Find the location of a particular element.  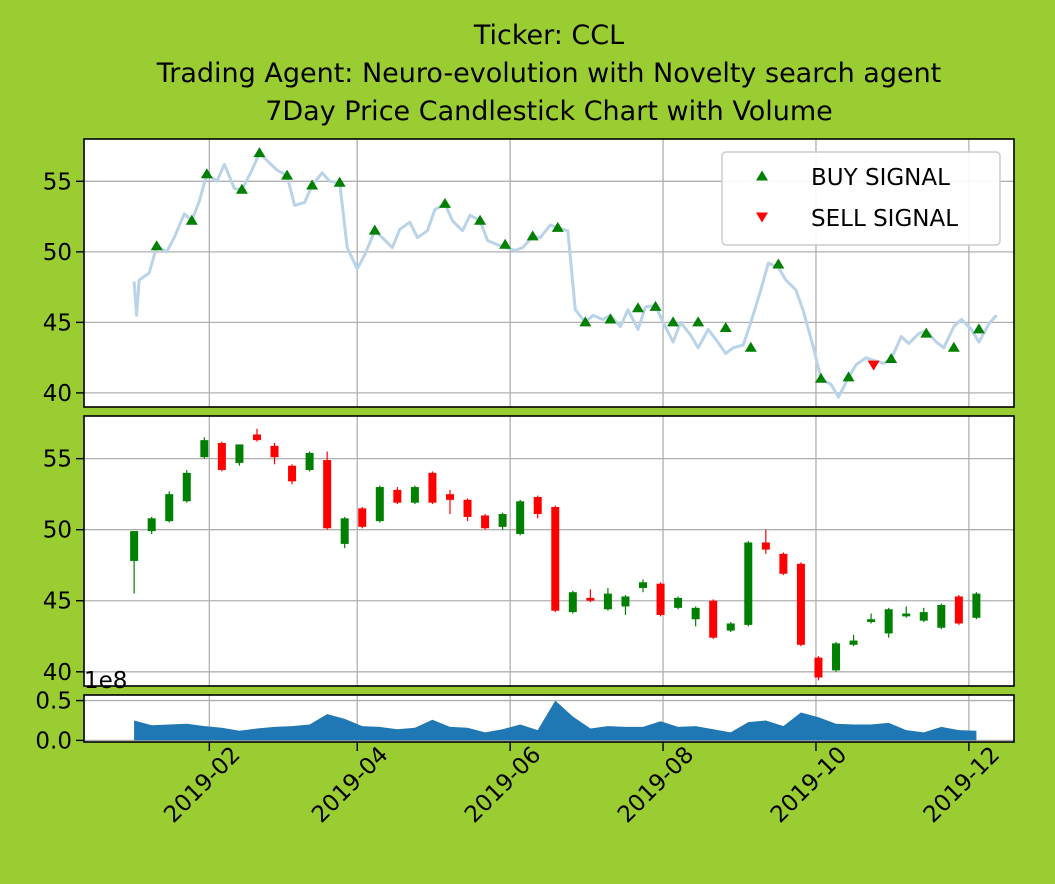

legend-sell-marker is located at coordinates (762, 217).